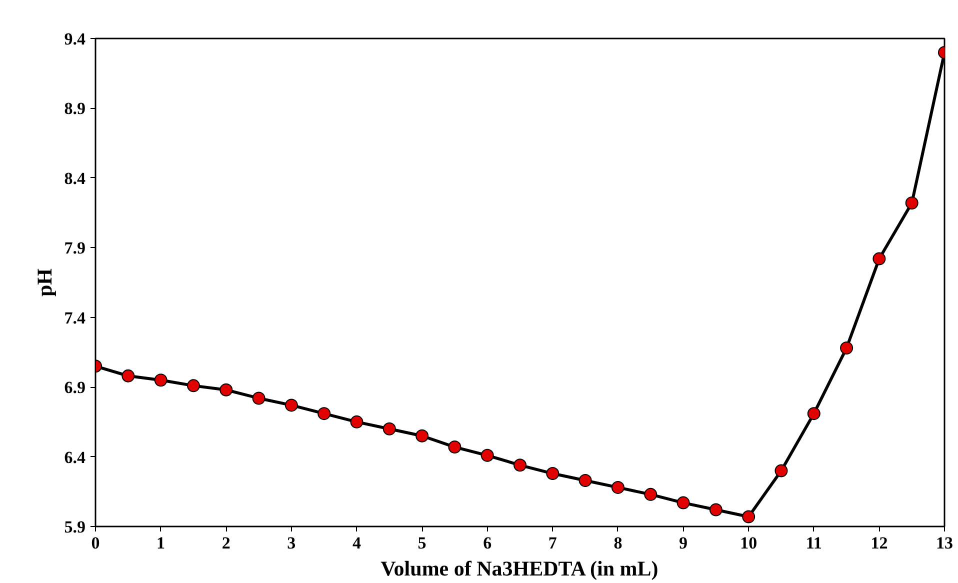 This screenshot has height=583, width=958. What do you see at coordinates (226, 543) in the screenshot?
I see `x-tick-label: 2` at bounding box center [226, 543].